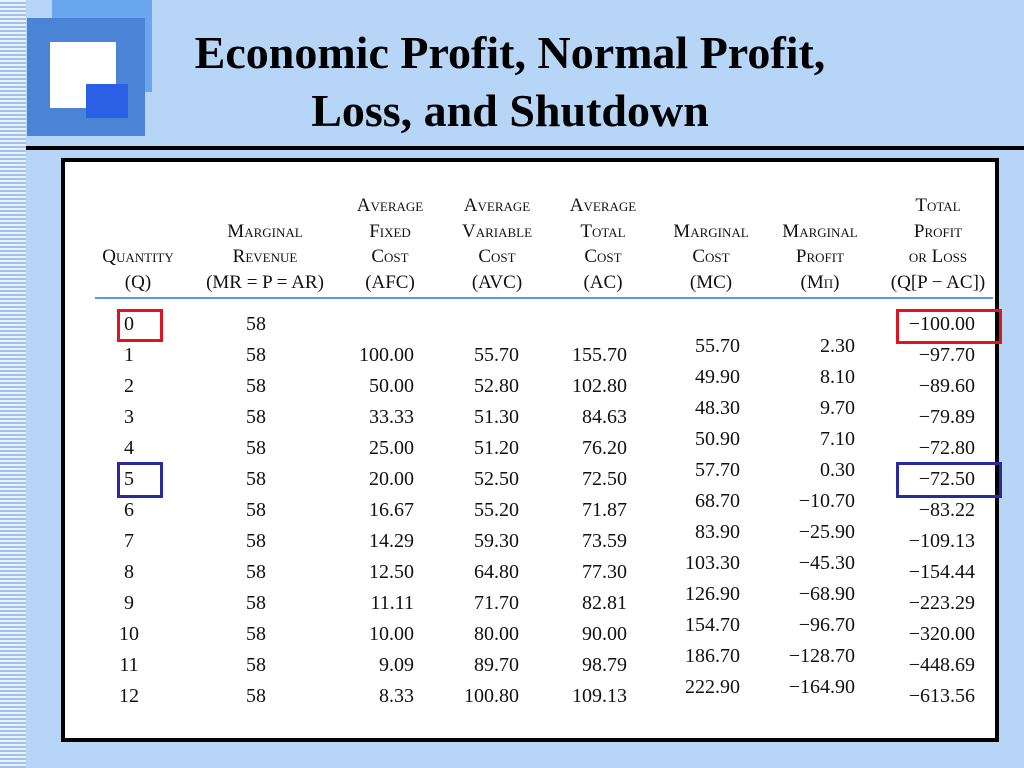 The image size is (1024, 768). Describe the element at coordinates (390, 244) in the screenshot. I see `header-afc: Average Fixed Cost (AFC)` at that location.